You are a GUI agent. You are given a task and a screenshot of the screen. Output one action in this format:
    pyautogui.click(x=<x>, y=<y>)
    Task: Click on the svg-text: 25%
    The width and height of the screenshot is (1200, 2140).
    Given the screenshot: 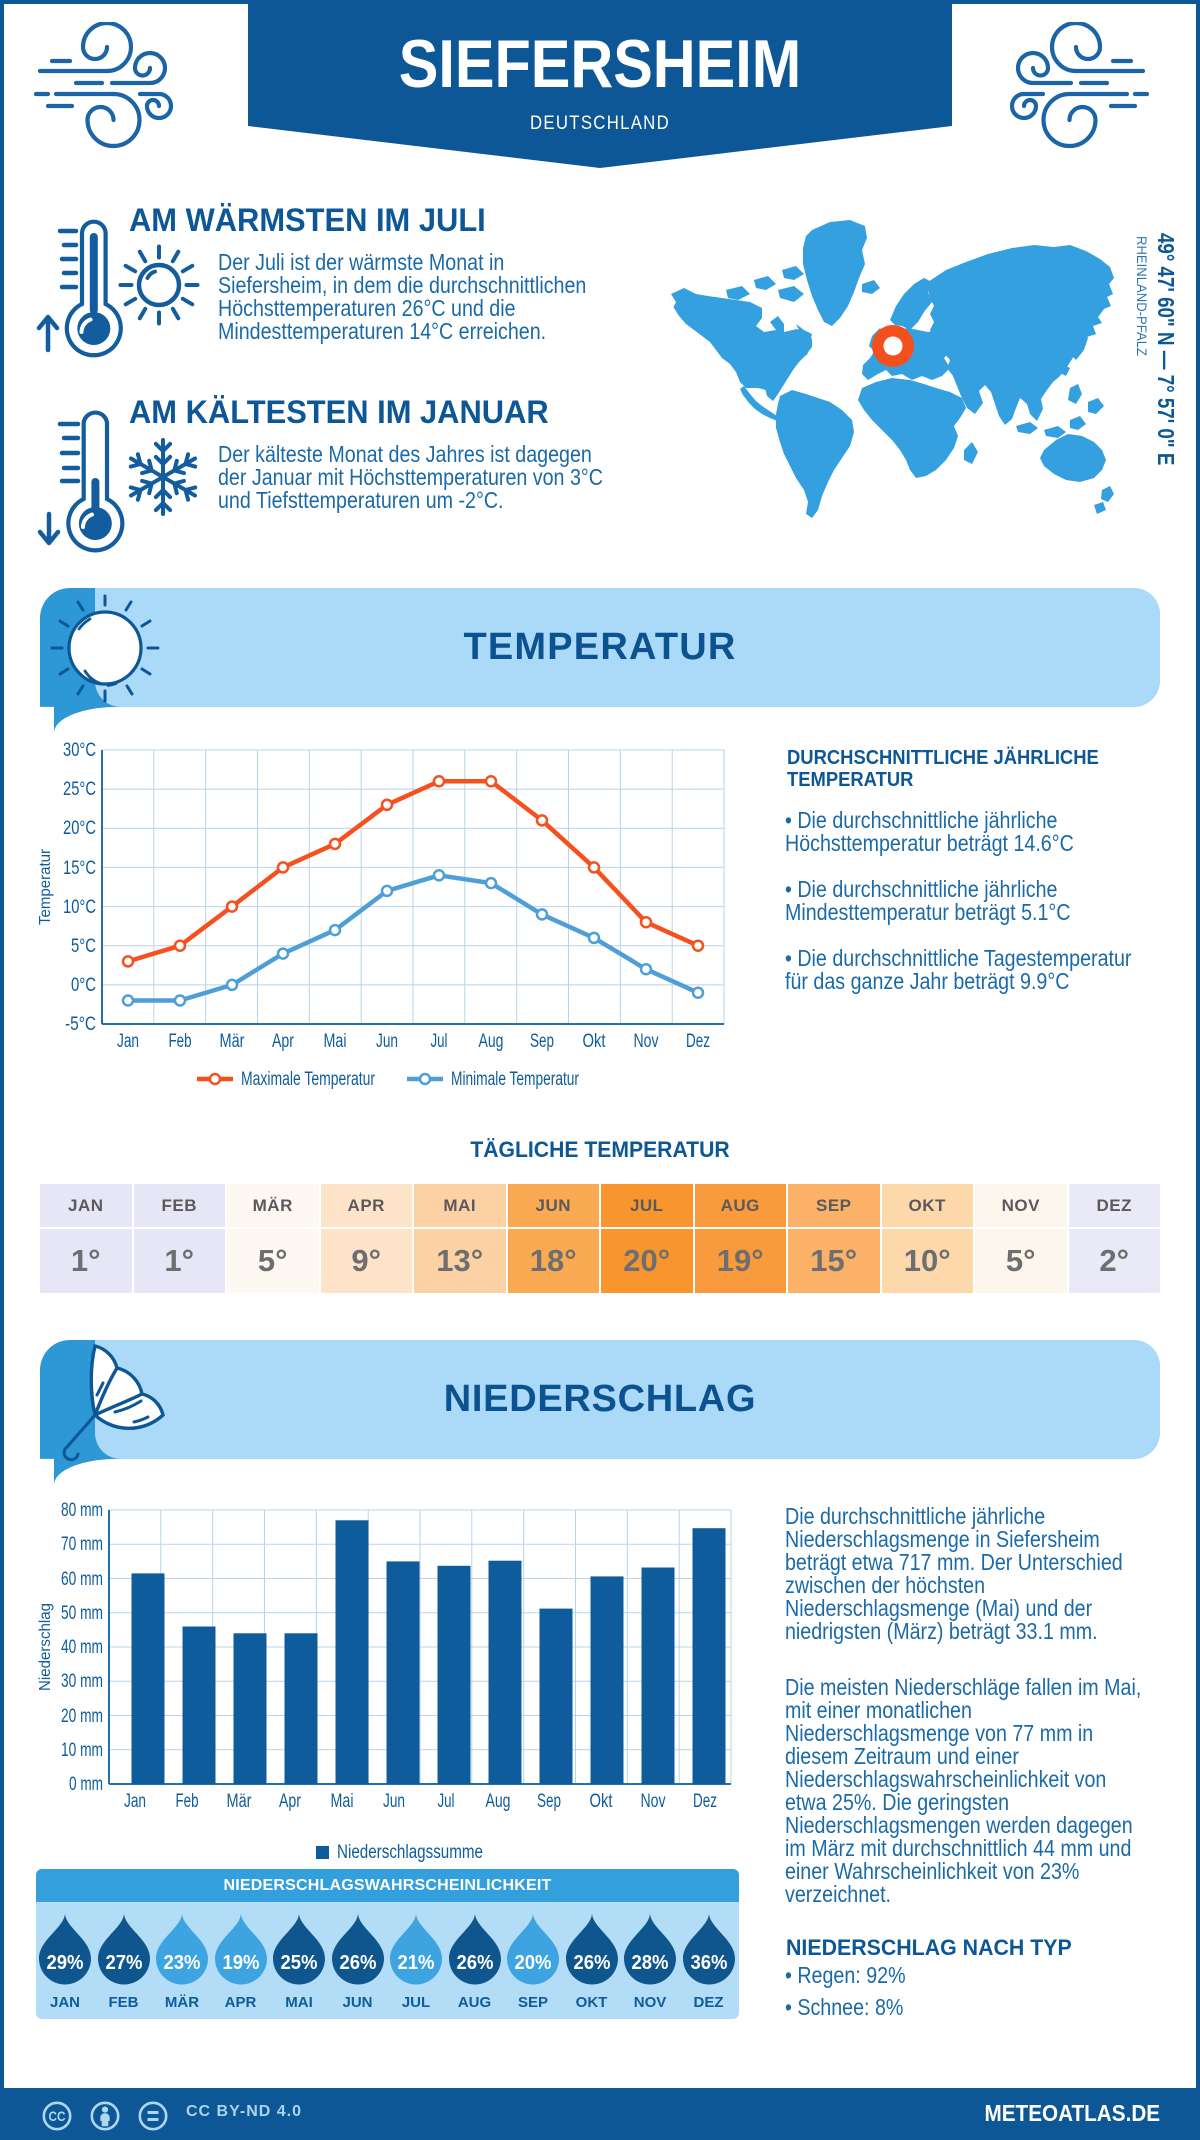 What is the action you would take?
    pyautogui.click(x=299, y=1963)
    